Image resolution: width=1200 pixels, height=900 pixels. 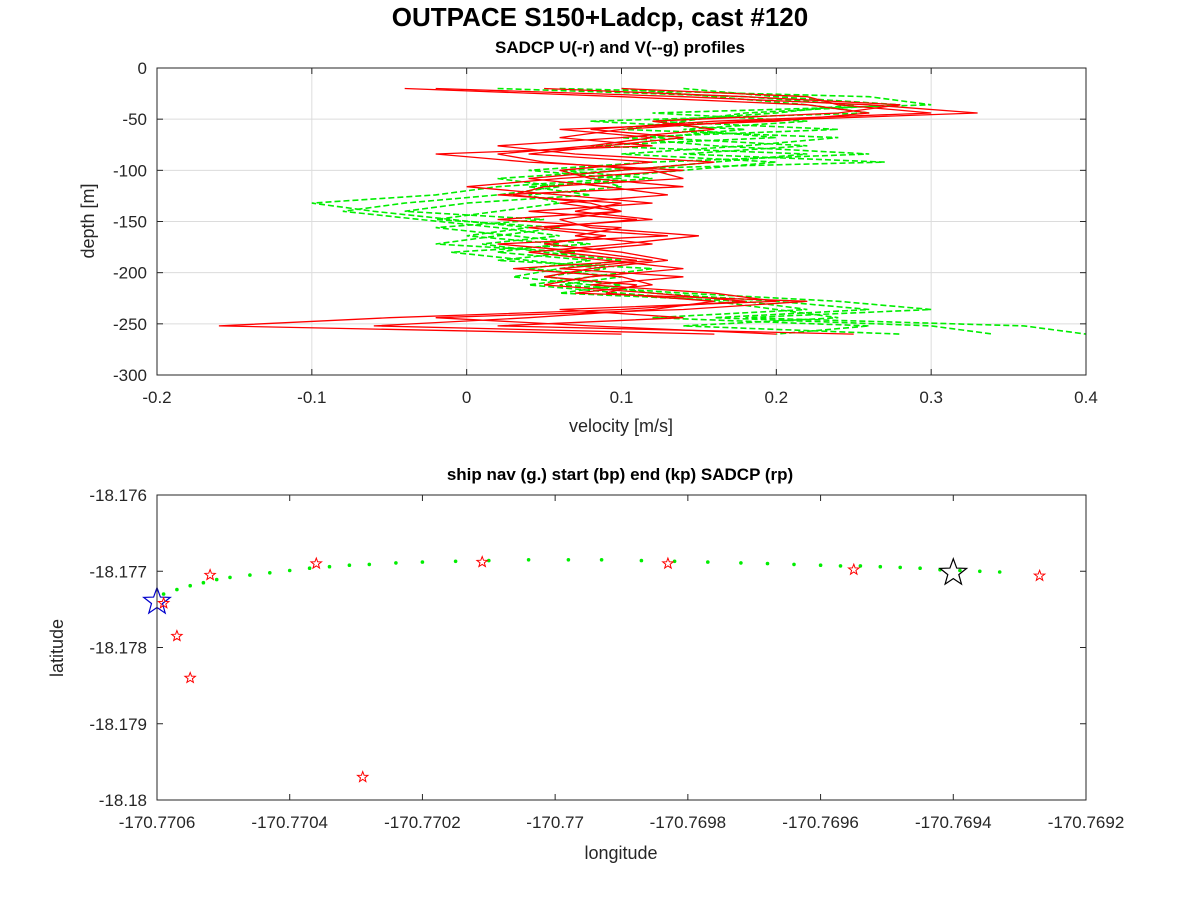 I want to click on profile-y-tick-label: 0, so click(x=142, y=68).